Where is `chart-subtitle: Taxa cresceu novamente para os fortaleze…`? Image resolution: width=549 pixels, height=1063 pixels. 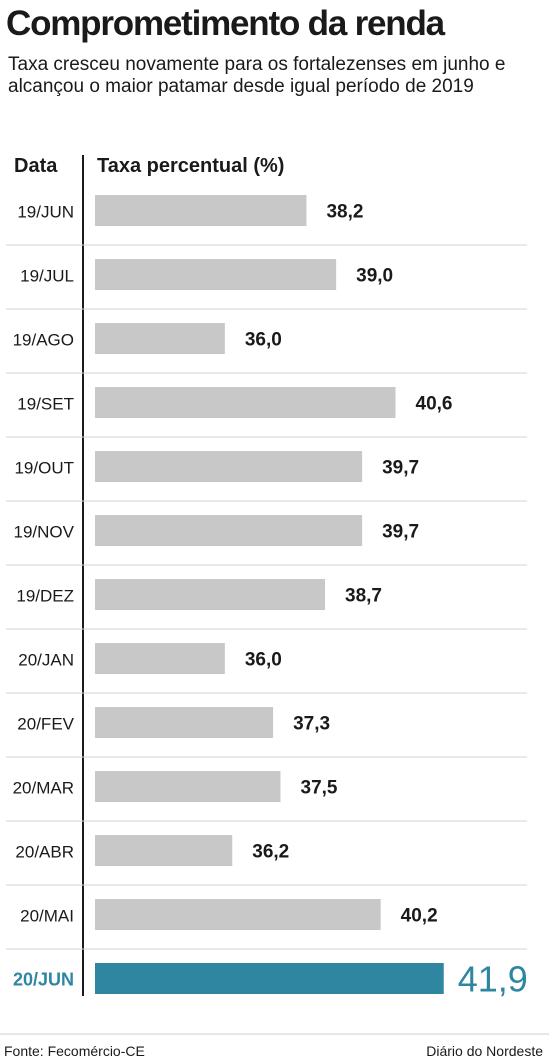 chart-subtitle: Taxa cresceu novamente para os fortaleze… is located at coordinates (257, 75).